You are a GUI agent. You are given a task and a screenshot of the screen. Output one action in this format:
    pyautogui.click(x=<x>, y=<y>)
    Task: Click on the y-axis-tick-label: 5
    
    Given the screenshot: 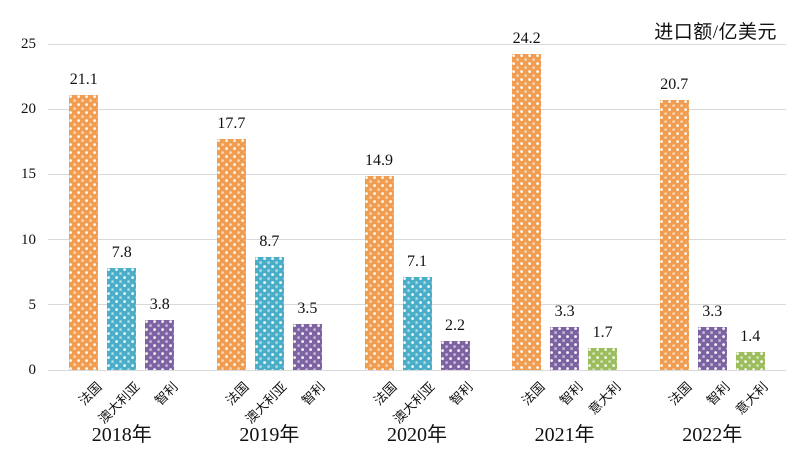 What is the action you would take?
    pyautogui.click(x=32, y=304)
    